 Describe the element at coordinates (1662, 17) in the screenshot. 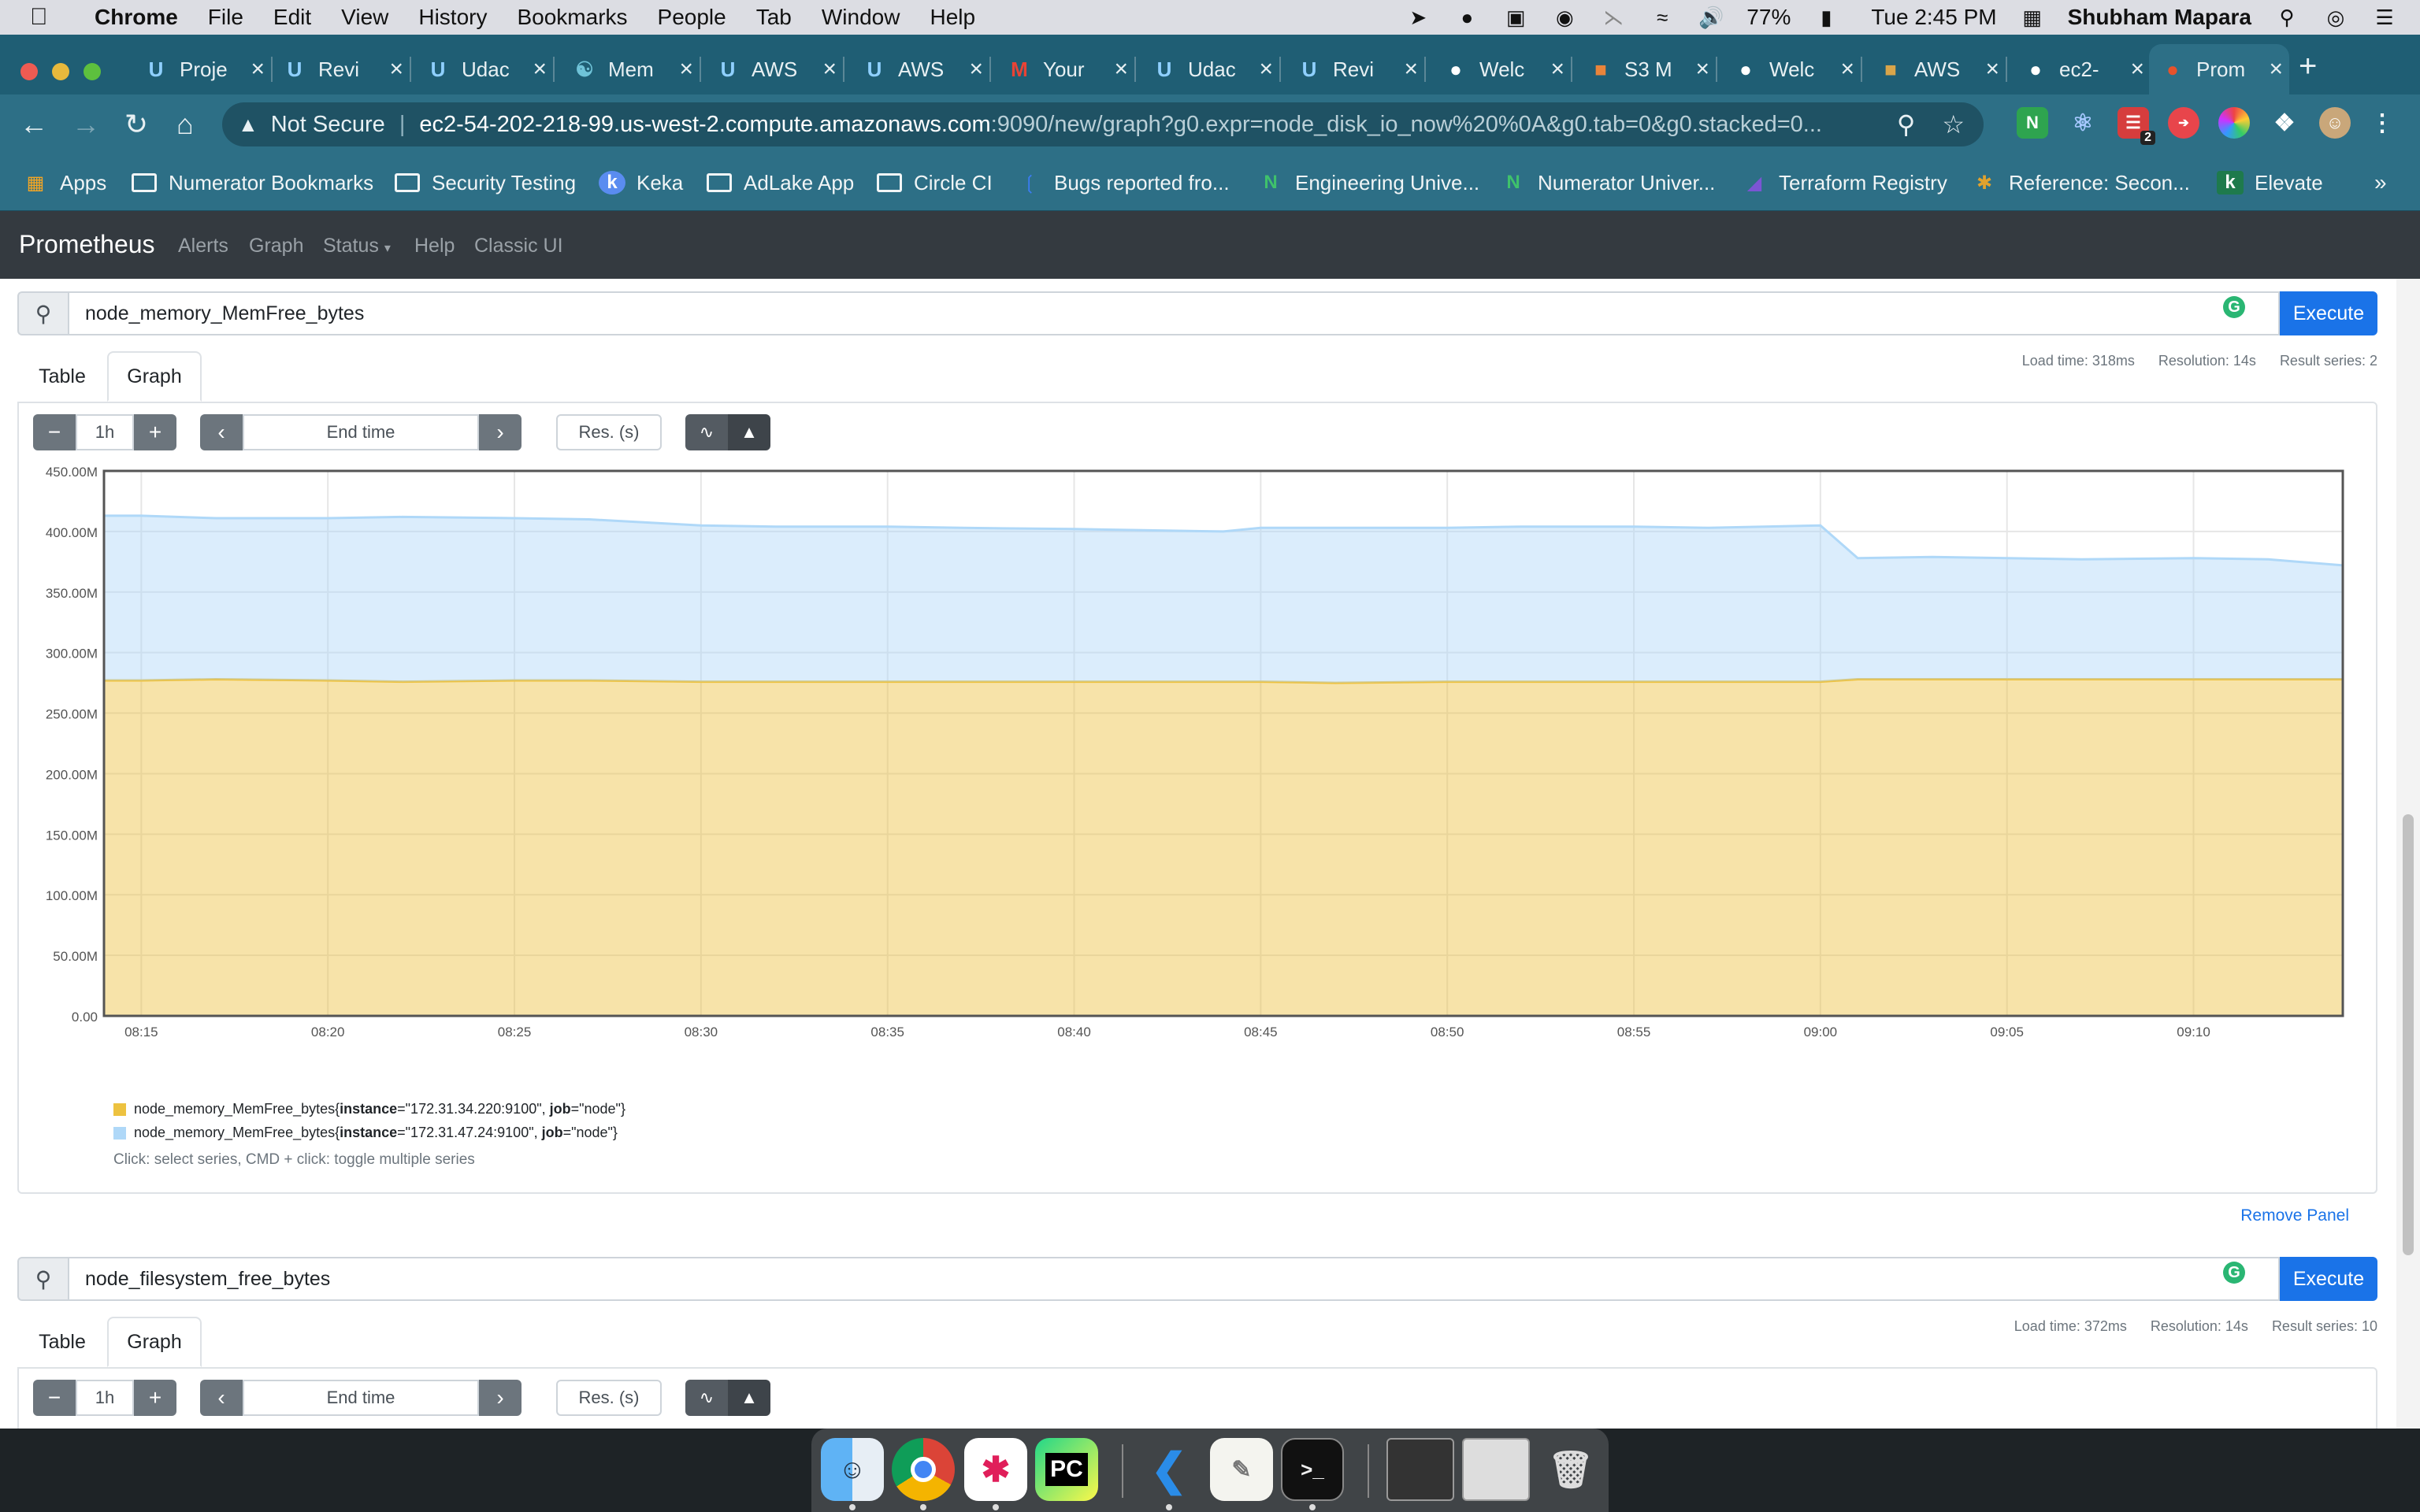

I see `wifi-icon: ≈` at that location.